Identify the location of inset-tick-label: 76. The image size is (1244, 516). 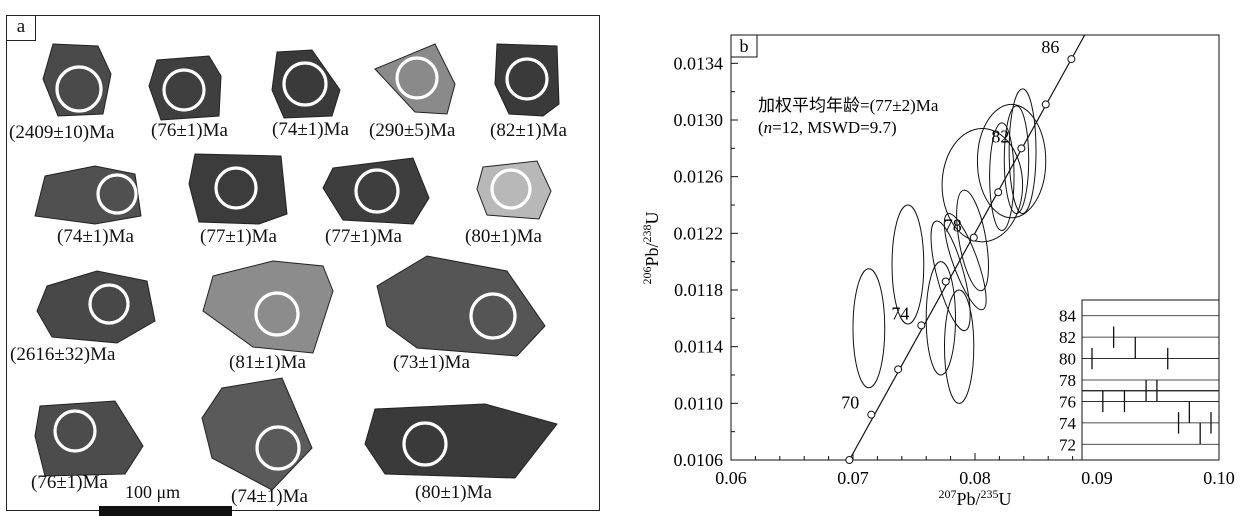
(1067, 401).